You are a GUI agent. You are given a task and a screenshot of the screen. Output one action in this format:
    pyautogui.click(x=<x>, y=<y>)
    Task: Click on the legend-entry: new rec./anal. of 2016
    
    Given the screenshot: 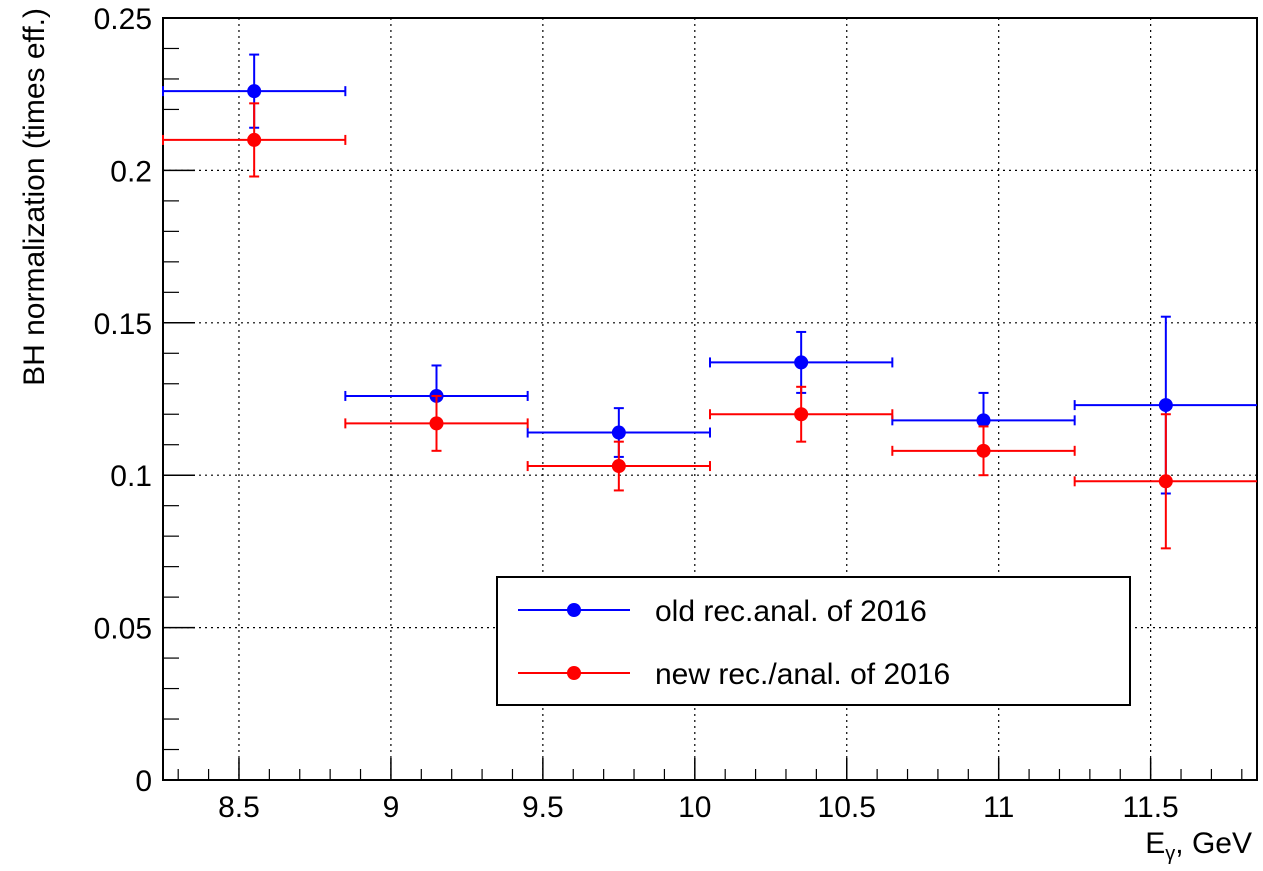 What is the action you would take?
    pyautogui.click(x=734, y=674)
    